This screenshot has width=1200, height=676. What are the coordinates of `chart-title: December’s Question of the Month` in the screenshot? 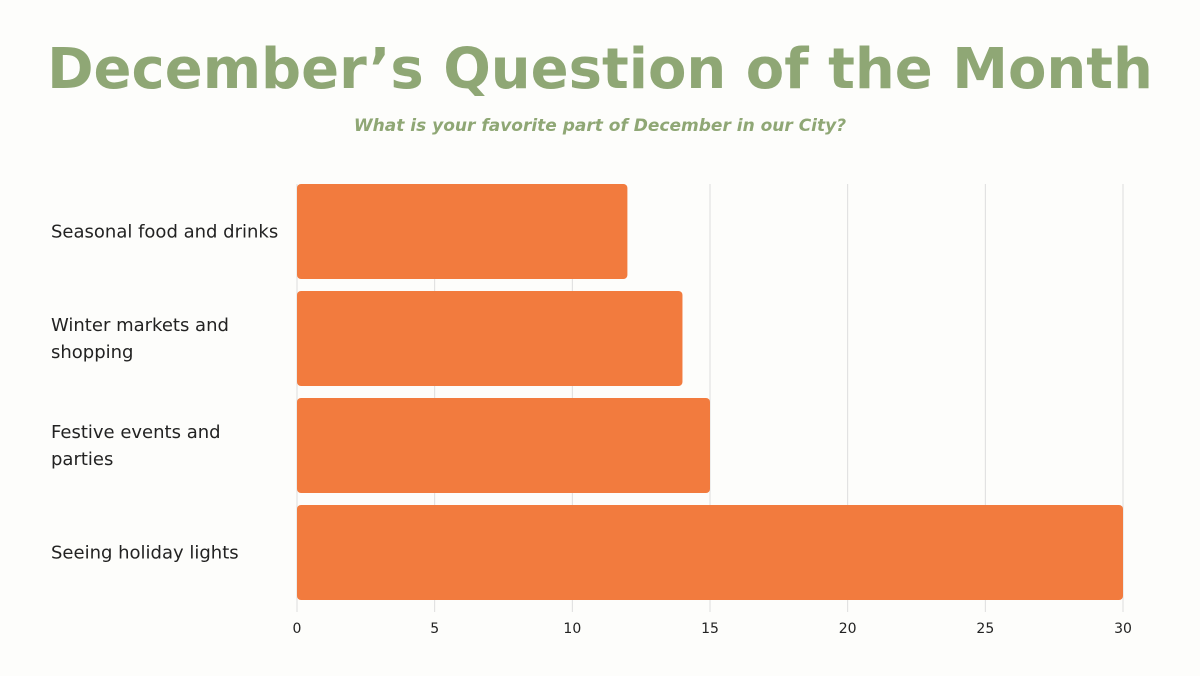 It's located at (600, 69).